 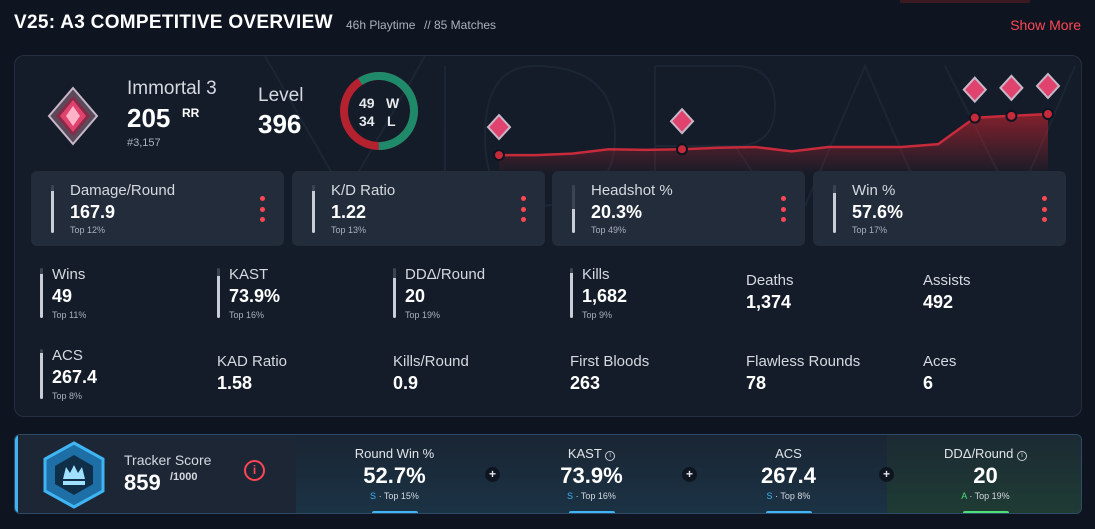 I want to click on tracker-cell-value: 52.7%, so click(x=394, y=475).